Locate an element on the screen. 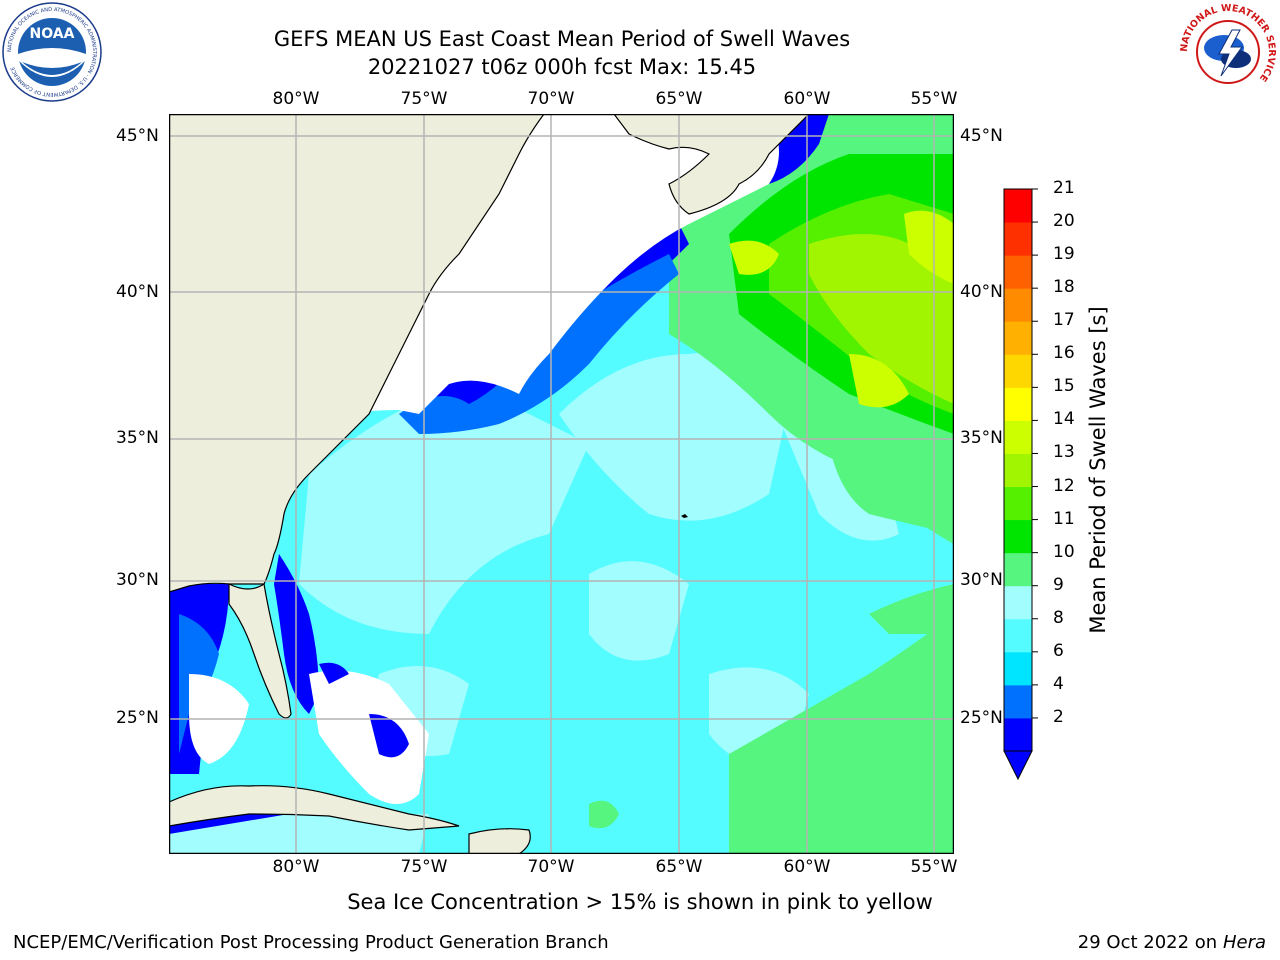 Image resolution: width=1280 pixels, height=960 pixels. lon-label-top: 70°W is located at coordinates (551, 99).